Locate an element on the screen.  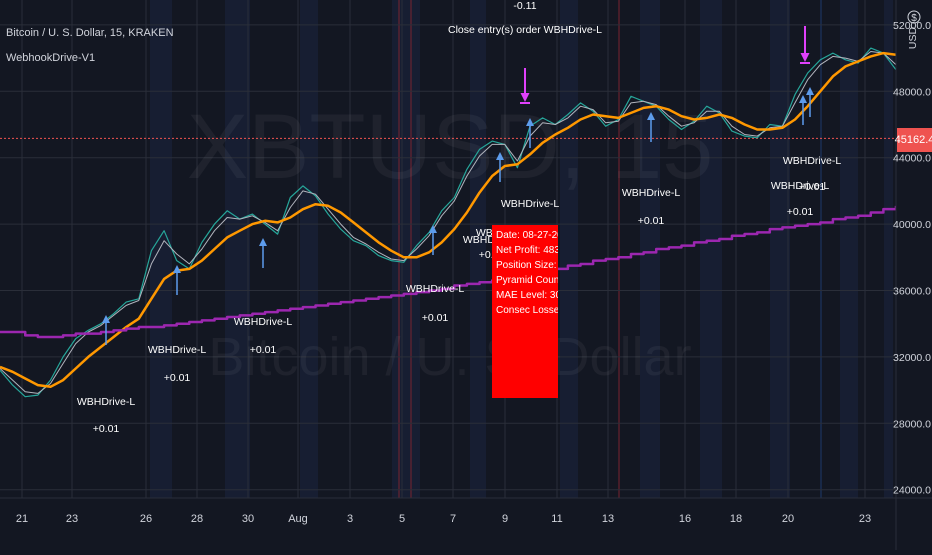
x-tick-label: 11 is located at coordinates (556, 519).